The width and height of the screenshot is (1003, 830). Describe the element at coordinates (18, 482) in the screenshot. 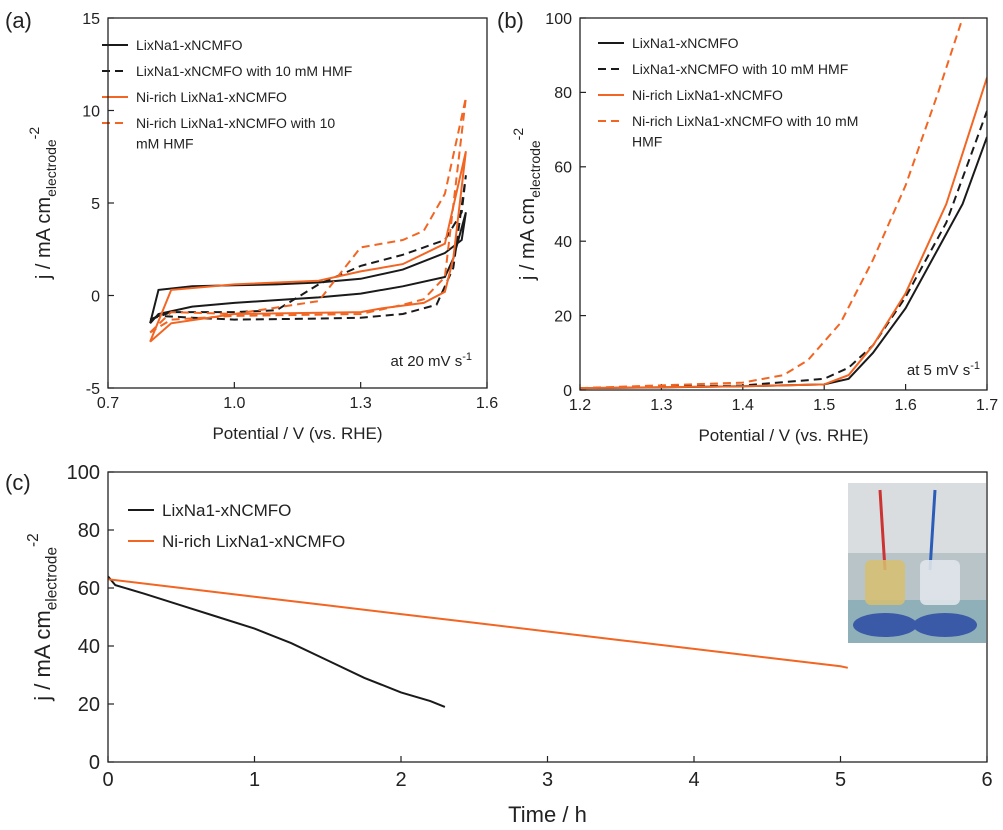

I see `panel-label: (c)` at that location.